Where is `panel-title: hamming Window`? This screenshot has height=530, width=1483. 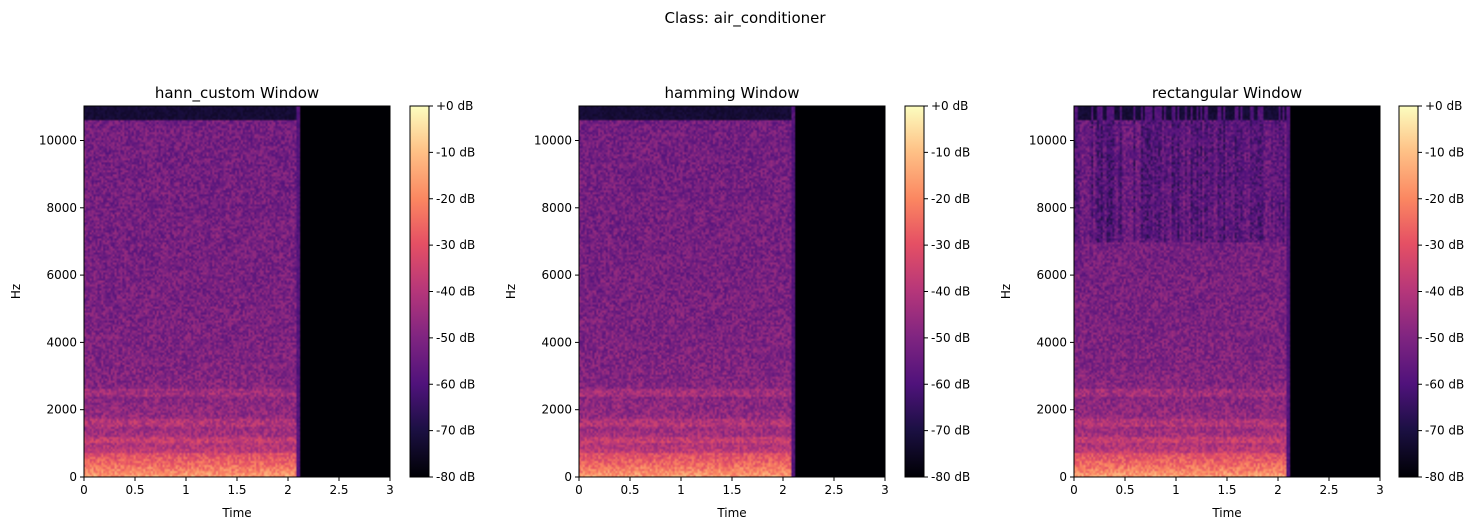
panel-title: hamming Window is located at coordinates (731, 93).